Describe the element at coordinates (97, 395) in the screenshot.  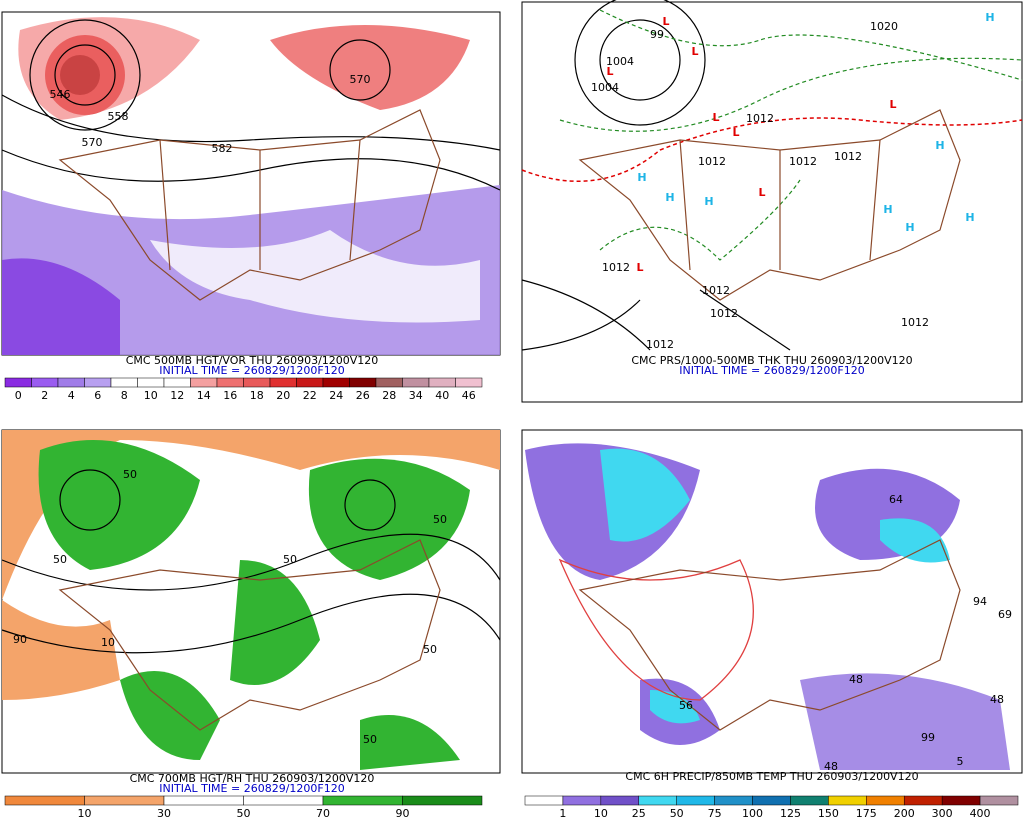
I see `colorbar-label: 6` at that location.